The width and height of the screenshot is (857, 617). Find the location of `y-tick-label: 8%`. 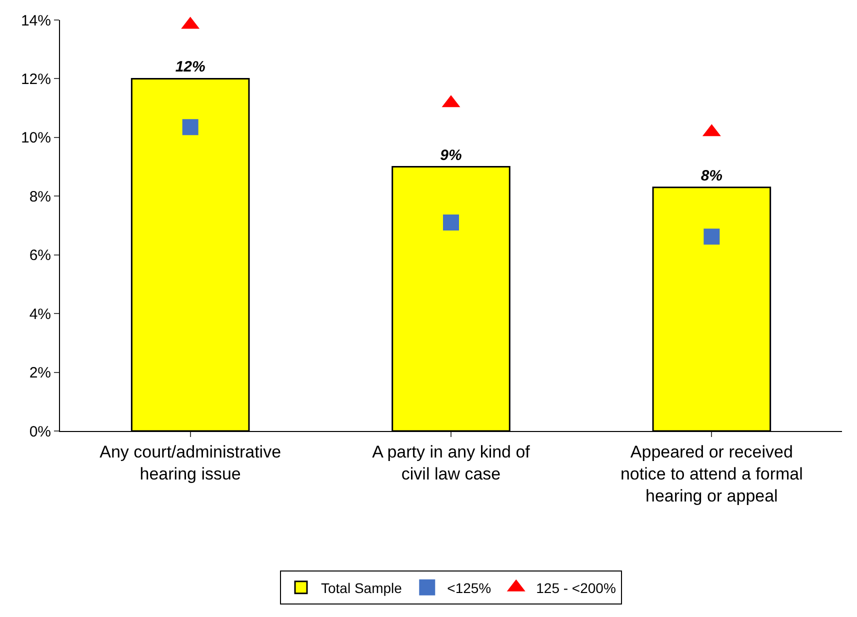

y-tick-label: 8% is located at coordinates (40, 197).